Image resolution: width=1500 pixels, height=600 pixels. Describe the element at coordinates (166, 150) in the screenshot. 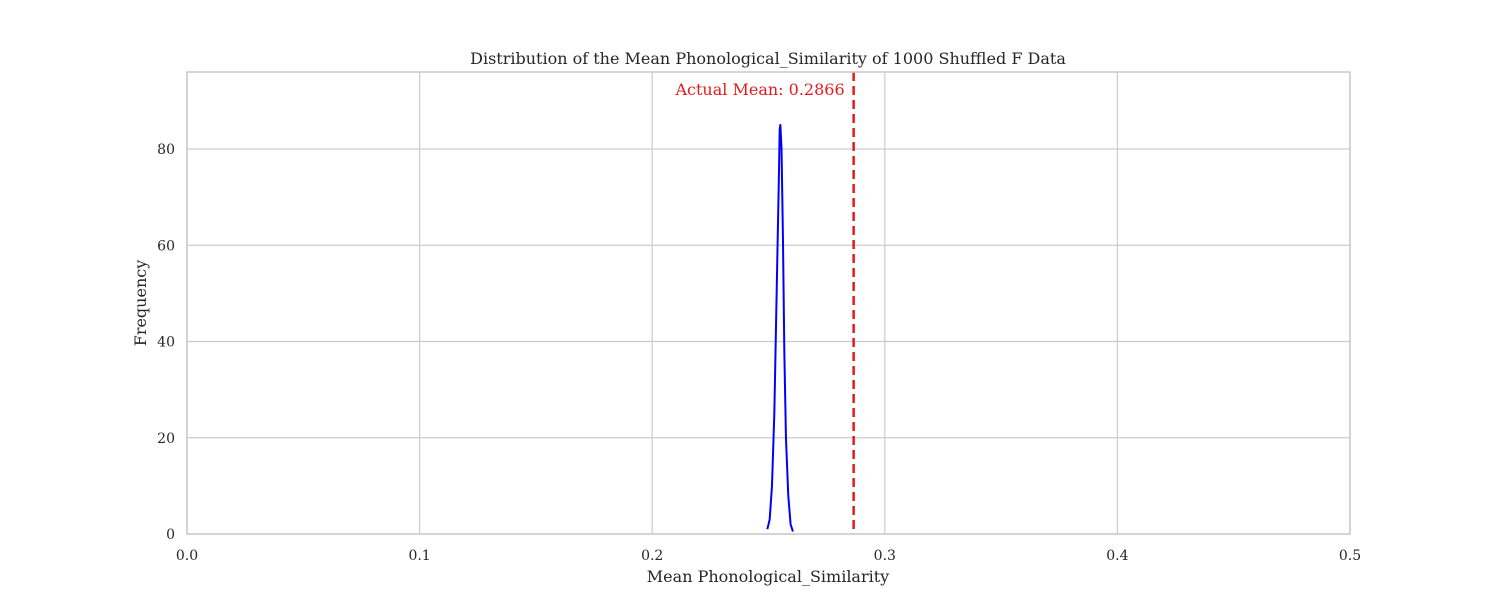

I see `y-tick-label: 80` at that location.